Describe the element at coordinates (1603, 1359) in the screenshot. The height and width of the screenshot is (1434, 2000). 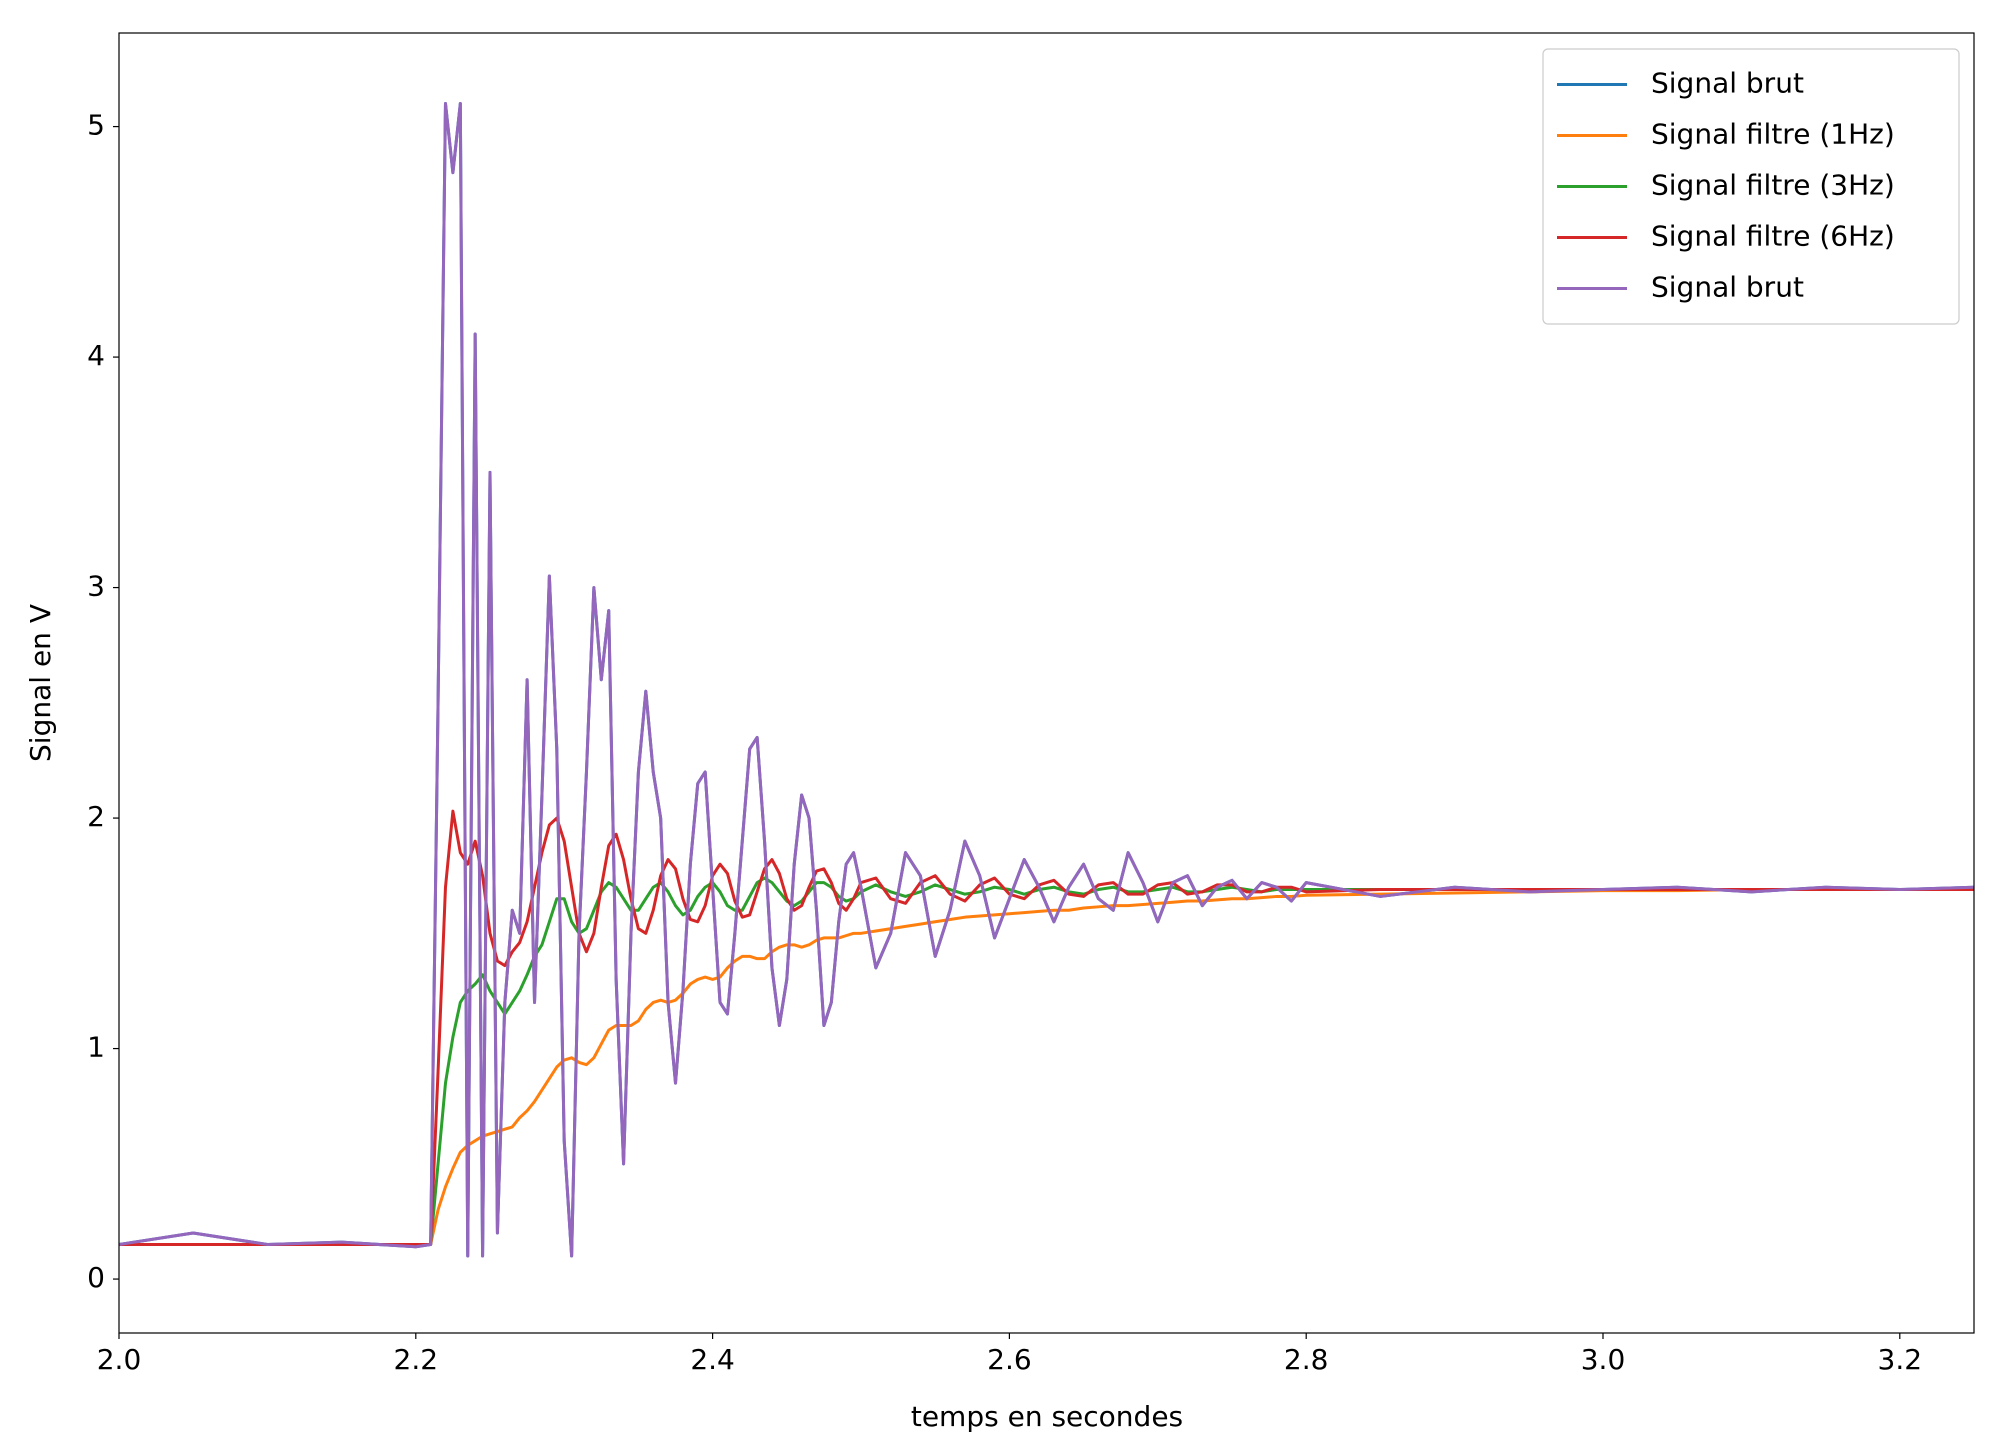
I see `x-tick-label: 3.0` at that location.